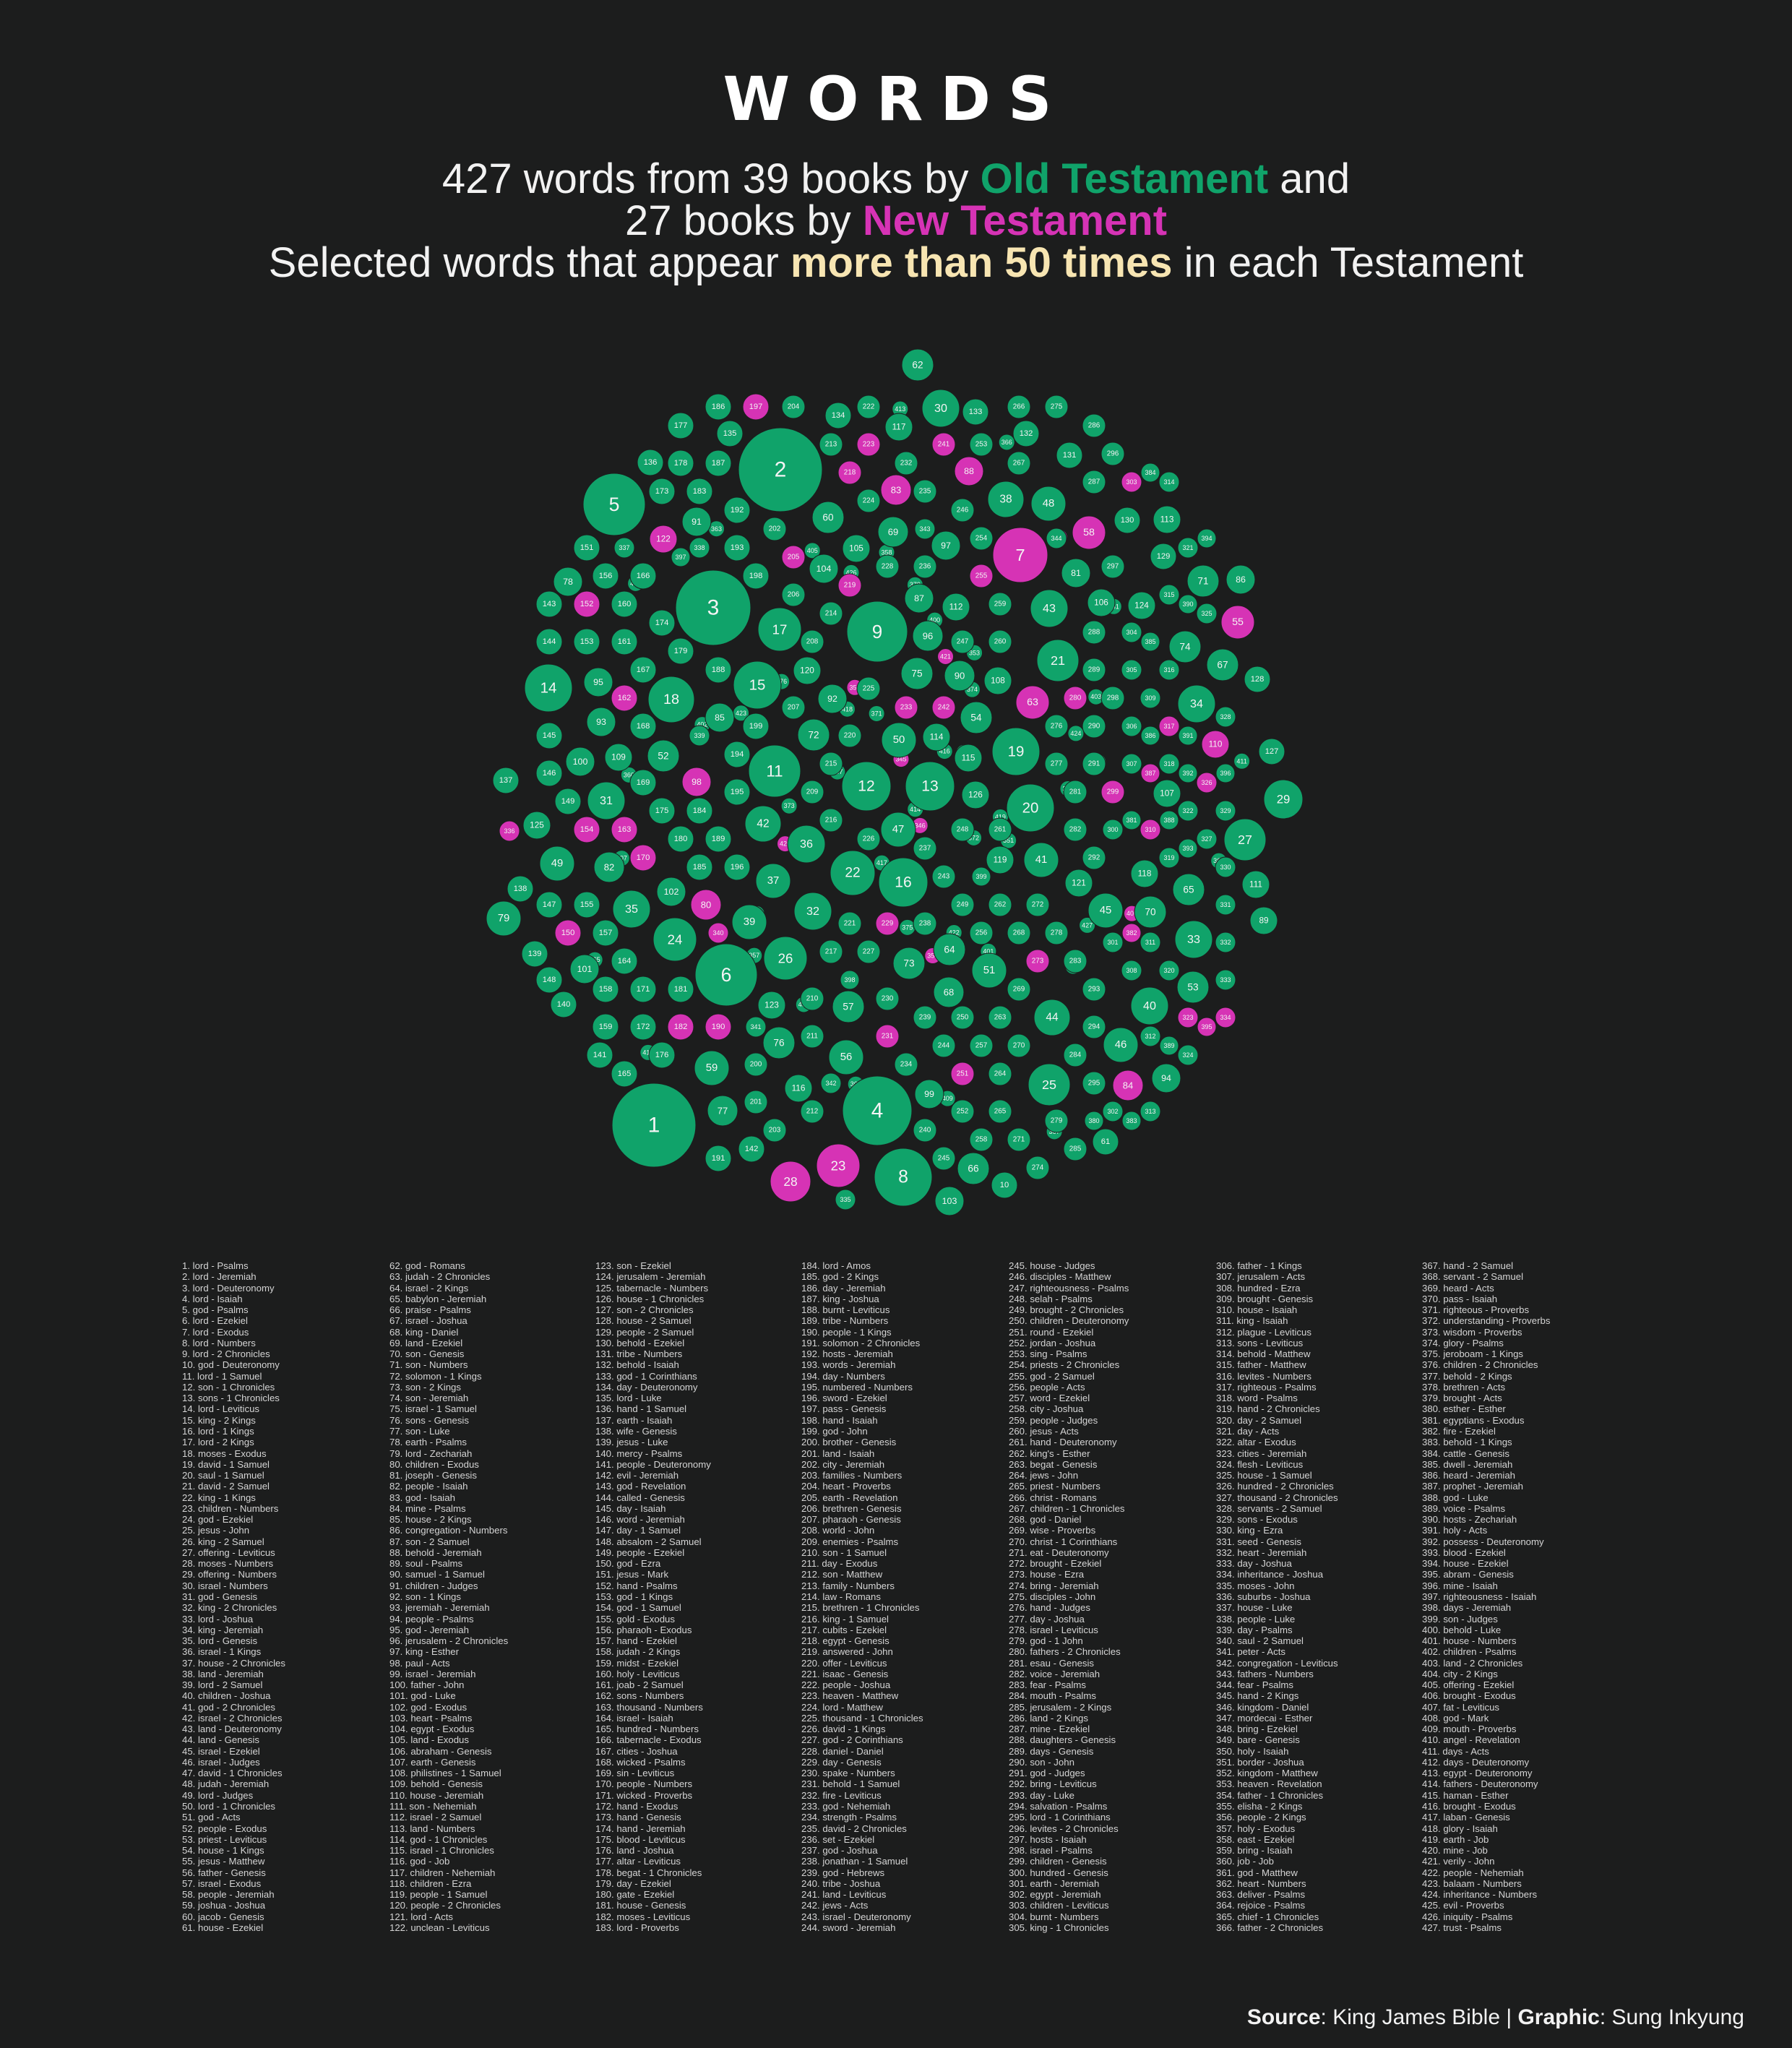  What do you see at coordinates (1469, 1806) in the screenshot?
I see `legend-item: 416. brought - Exodus` at bounding box center [1469, 1806].